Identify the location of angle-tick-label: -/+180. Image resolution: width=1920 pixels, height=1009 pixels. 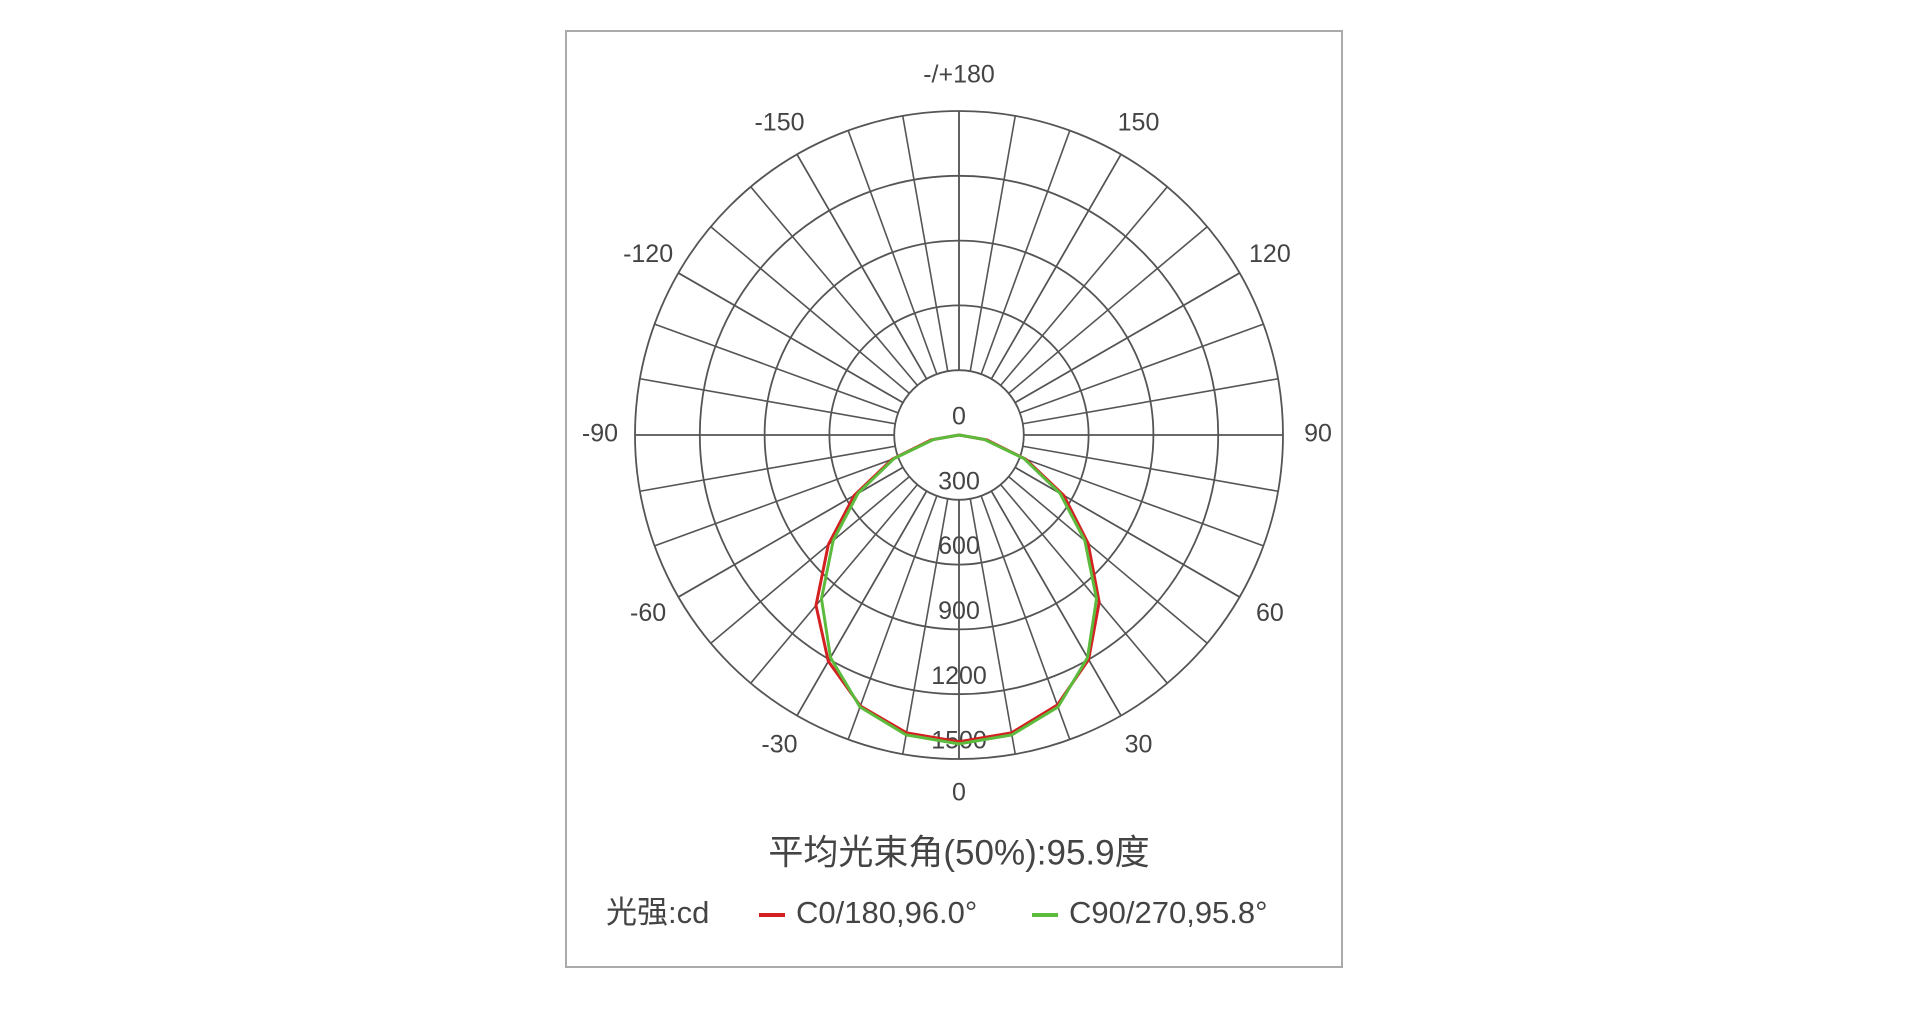
(959, 75).